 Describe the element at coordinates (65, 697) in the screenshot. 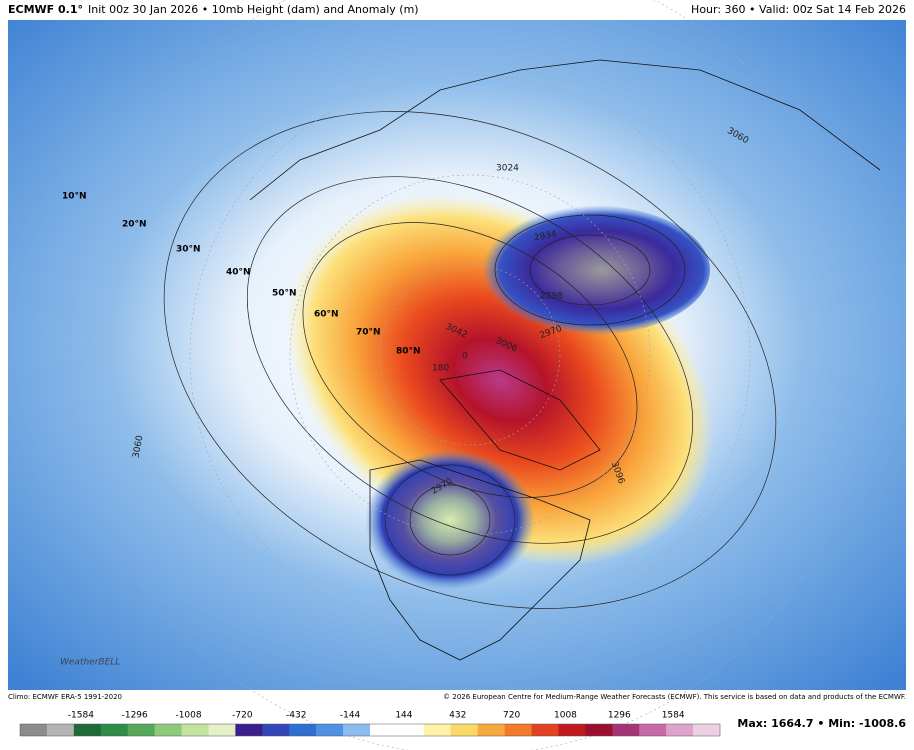

I see `climo-note: Climo: ECMWF ERA-5 1991-2020` at that location.